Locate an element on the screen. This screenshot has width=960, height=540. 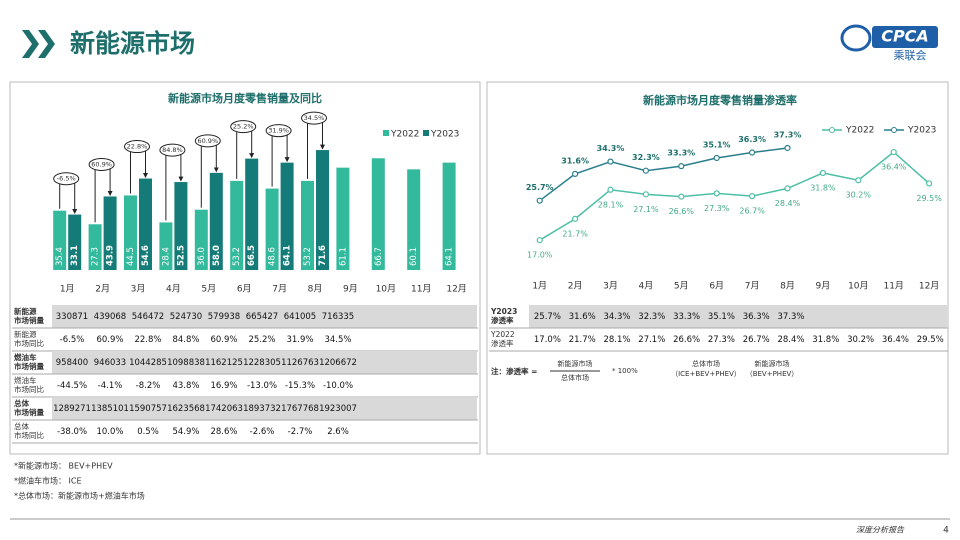
cell: 34.3% is located at coordinates (616, 317).